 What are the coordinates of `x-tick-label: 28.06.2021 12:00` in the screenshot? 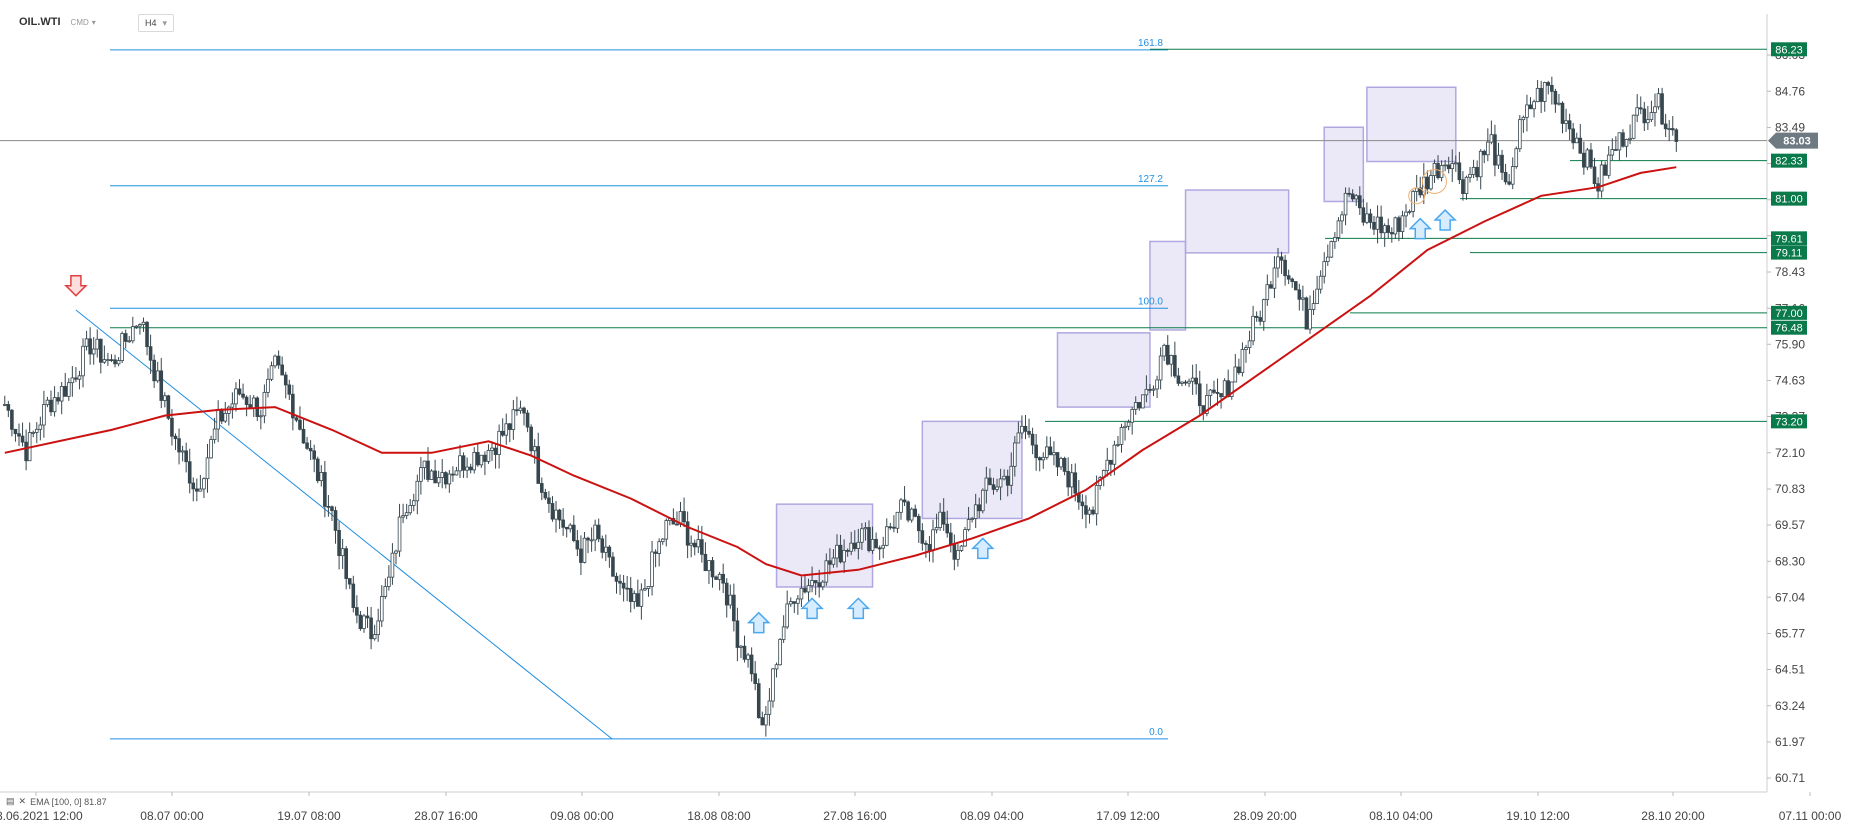 It's located at (41, 816).